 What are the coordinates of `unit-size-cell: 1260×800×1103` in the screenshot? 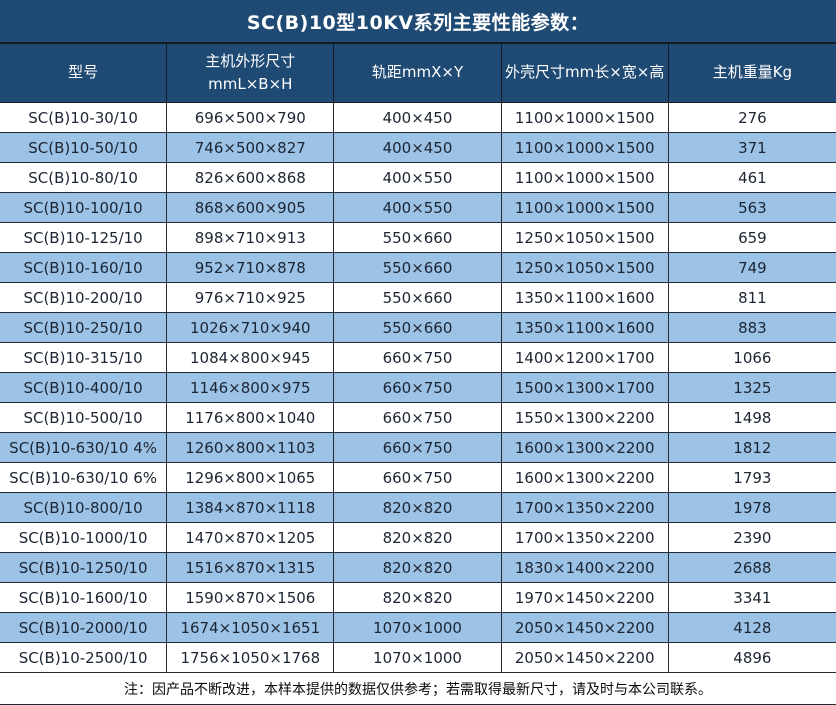 It's located at (251, 447).